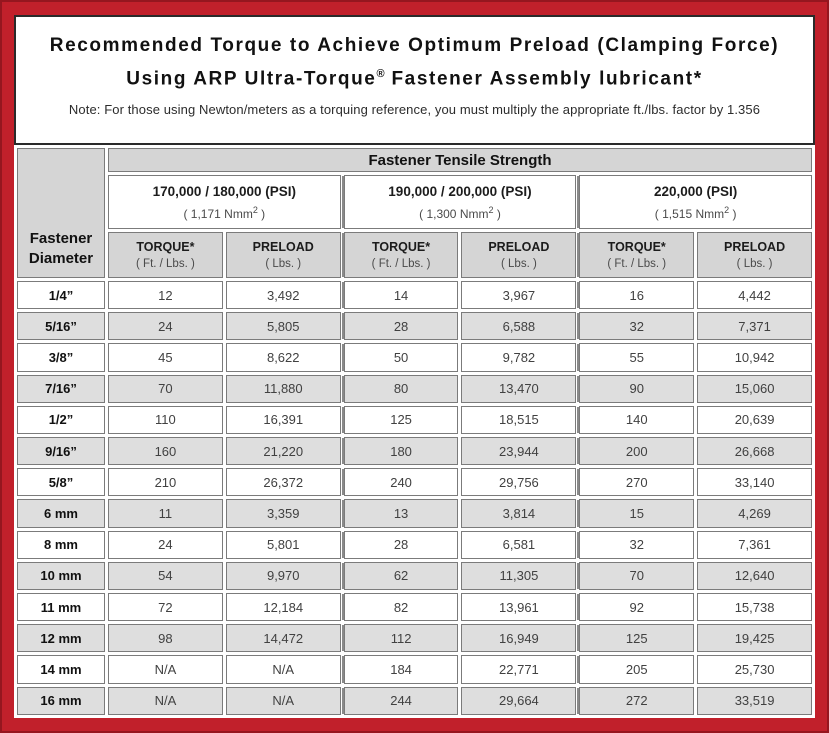 The width and height of the screenshot is (829, 733). I want to click on value-cell: 13,470, so click(519, 388).